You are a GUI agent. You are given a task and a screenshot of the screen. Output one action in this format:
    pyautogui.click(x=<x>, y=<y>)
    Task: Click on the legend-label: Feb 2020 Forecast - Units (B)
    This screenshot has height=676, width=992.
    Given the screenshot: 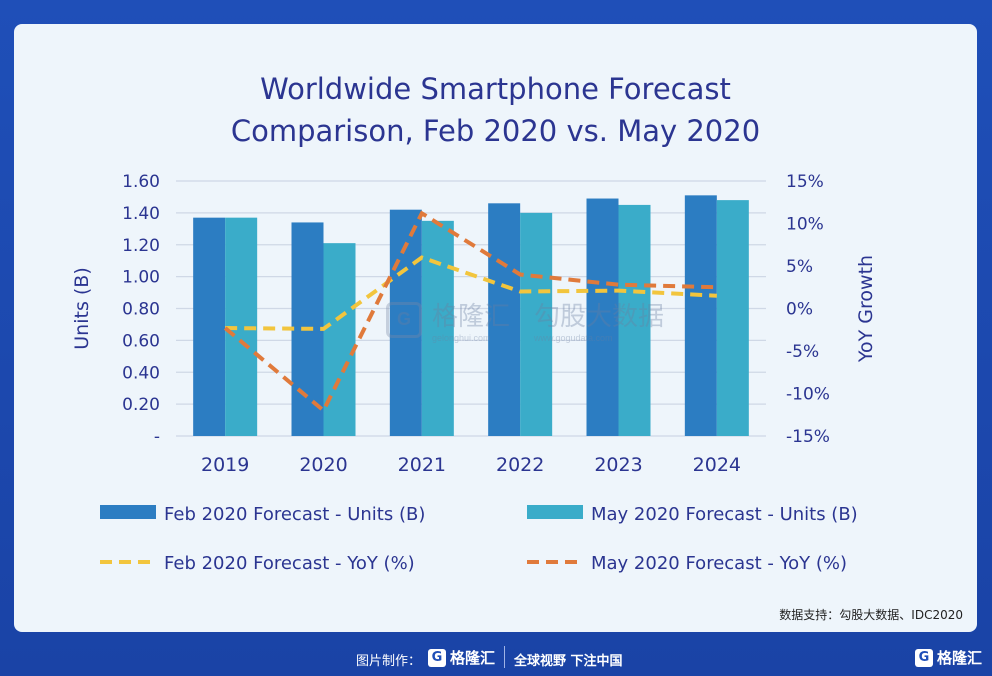 What is the action you would take?
    pyautogui.click(x=294, y=514)
    